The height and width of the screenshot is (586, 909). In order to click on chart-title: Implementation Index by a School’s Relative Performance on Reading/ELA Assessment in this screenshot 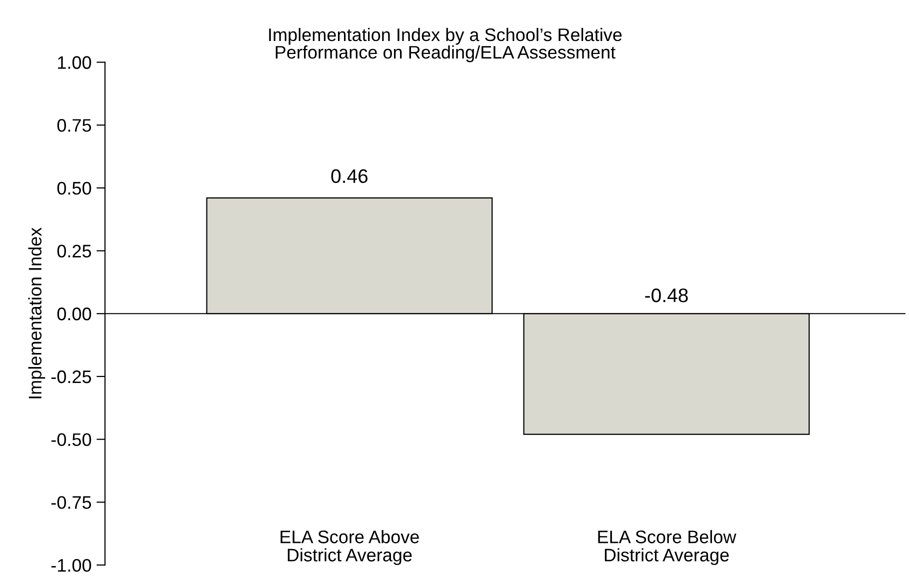, I will do `click(445, 45)`.